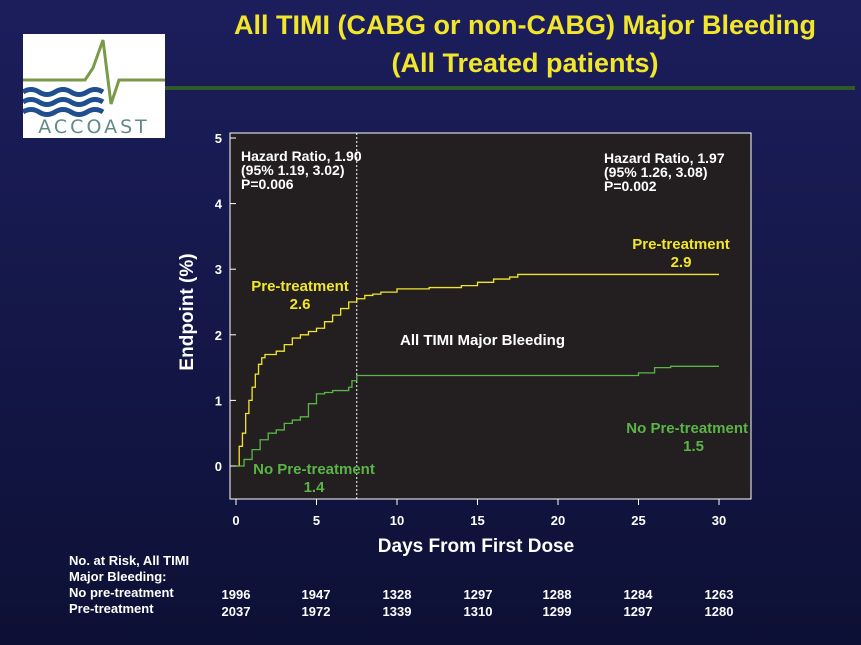 The width and height of the screenshot is (861, 645). I want to click on nopre-right-name: No Pre-treatment, so click(687, 428).